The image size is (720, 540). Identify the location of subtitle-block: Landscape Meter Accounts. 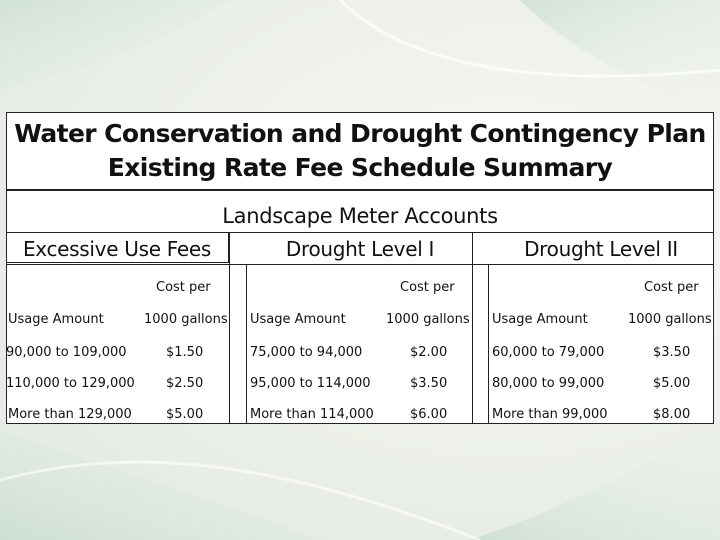
(360, 211).